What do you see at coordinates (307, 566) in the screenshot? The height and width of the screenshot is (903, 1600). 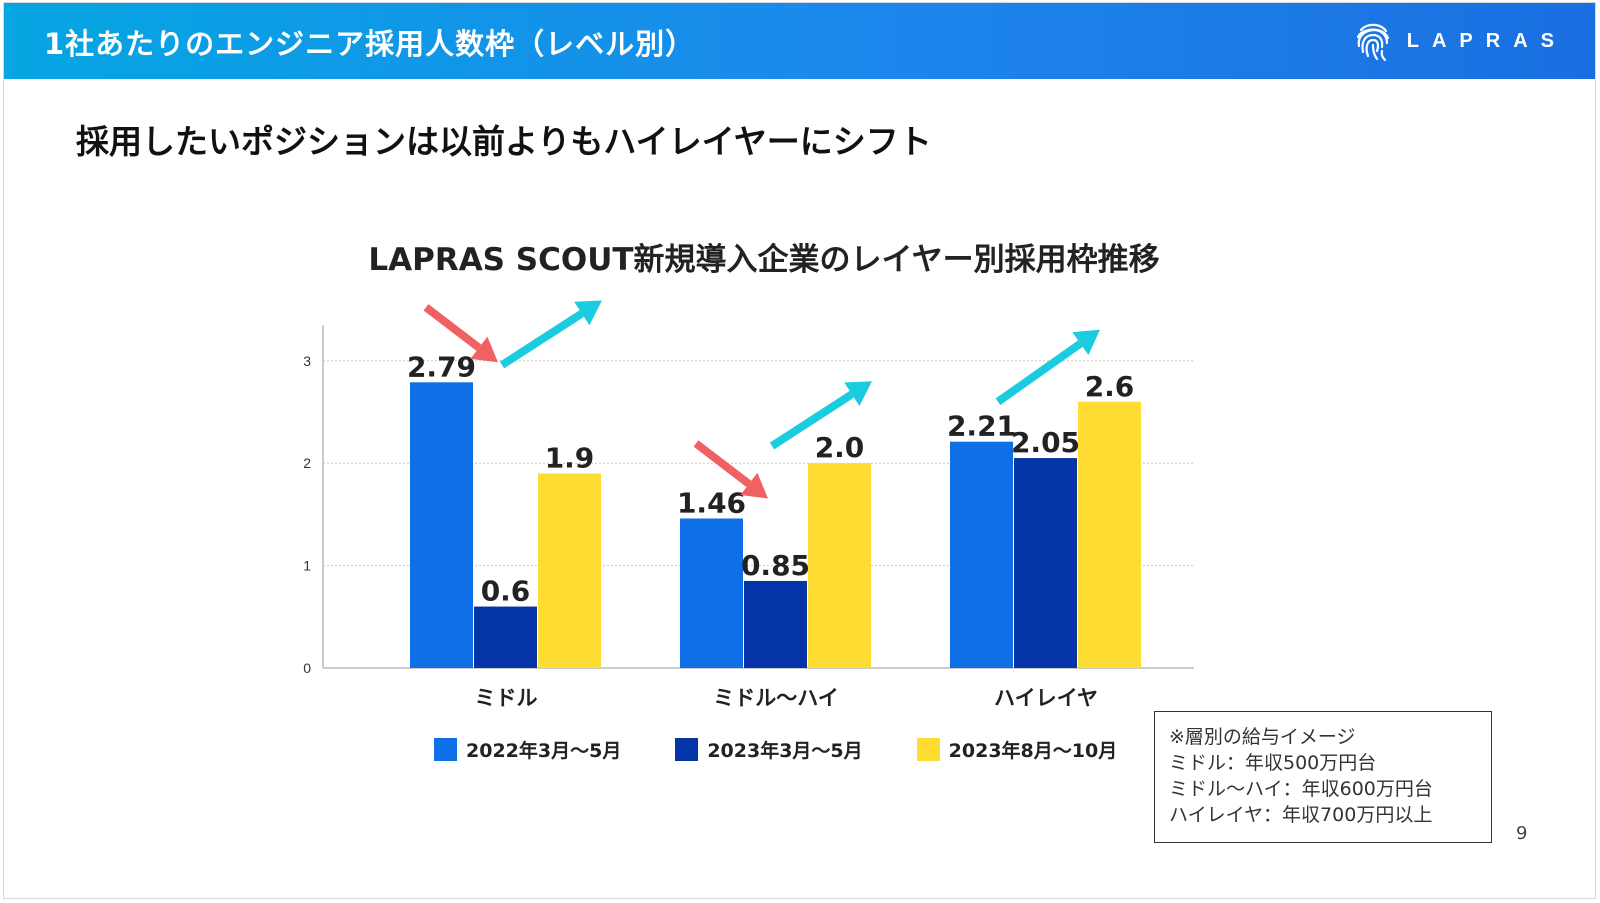 I see `y-tick-label: 1` at bounding box center [307, 566].